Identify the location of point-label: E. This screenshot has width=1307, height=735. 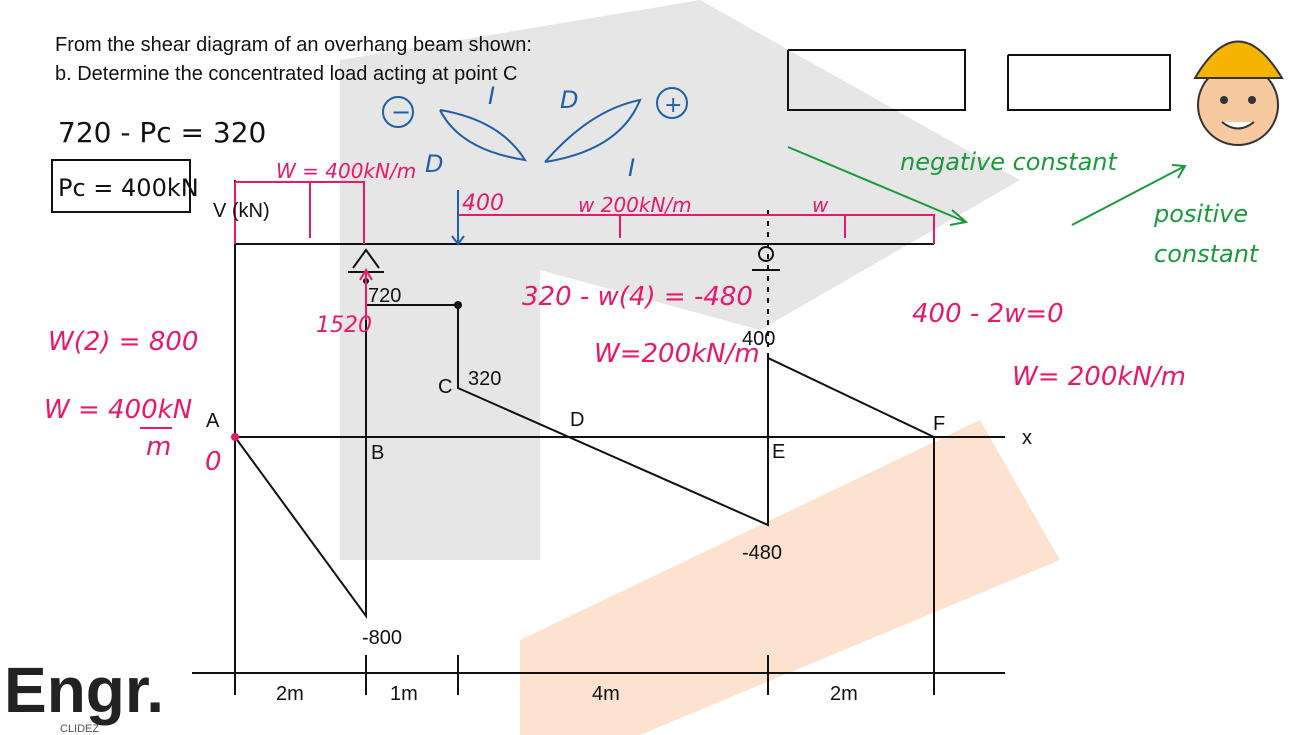
(778, 452).